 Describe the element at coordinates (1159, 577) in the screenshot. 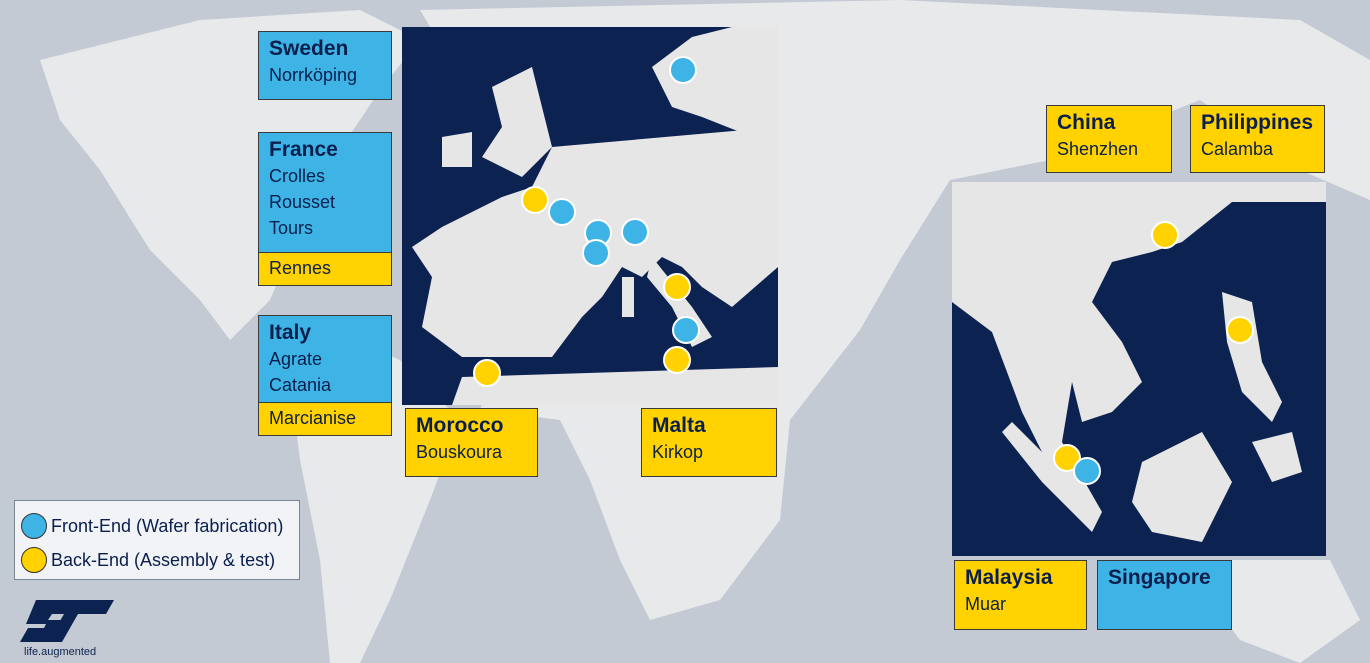

I see `country-name: Singapore` at that location.